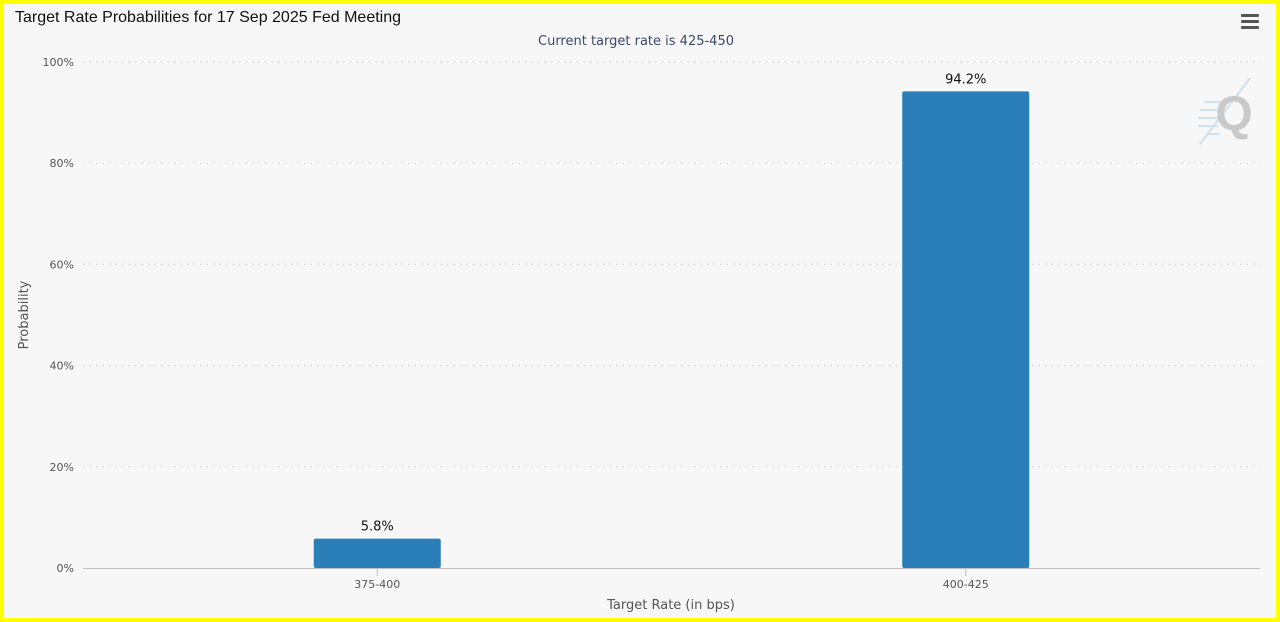 The width and height of the screenshot is (1280, 622). Describe the element at coordinates (58, 62) in the screenshot. I see `y-tick-label: 100%` at that location.